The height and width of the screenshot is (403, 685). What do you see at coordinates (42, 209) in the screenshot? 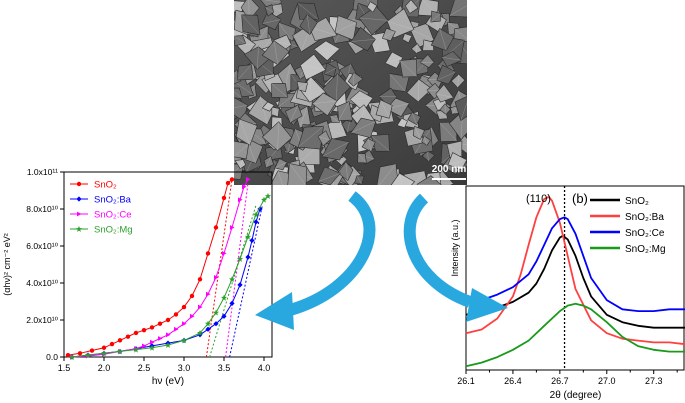
I see `tauc-y-tick-label: 8.0x10¹⁰` at bounding box center [42, 209].